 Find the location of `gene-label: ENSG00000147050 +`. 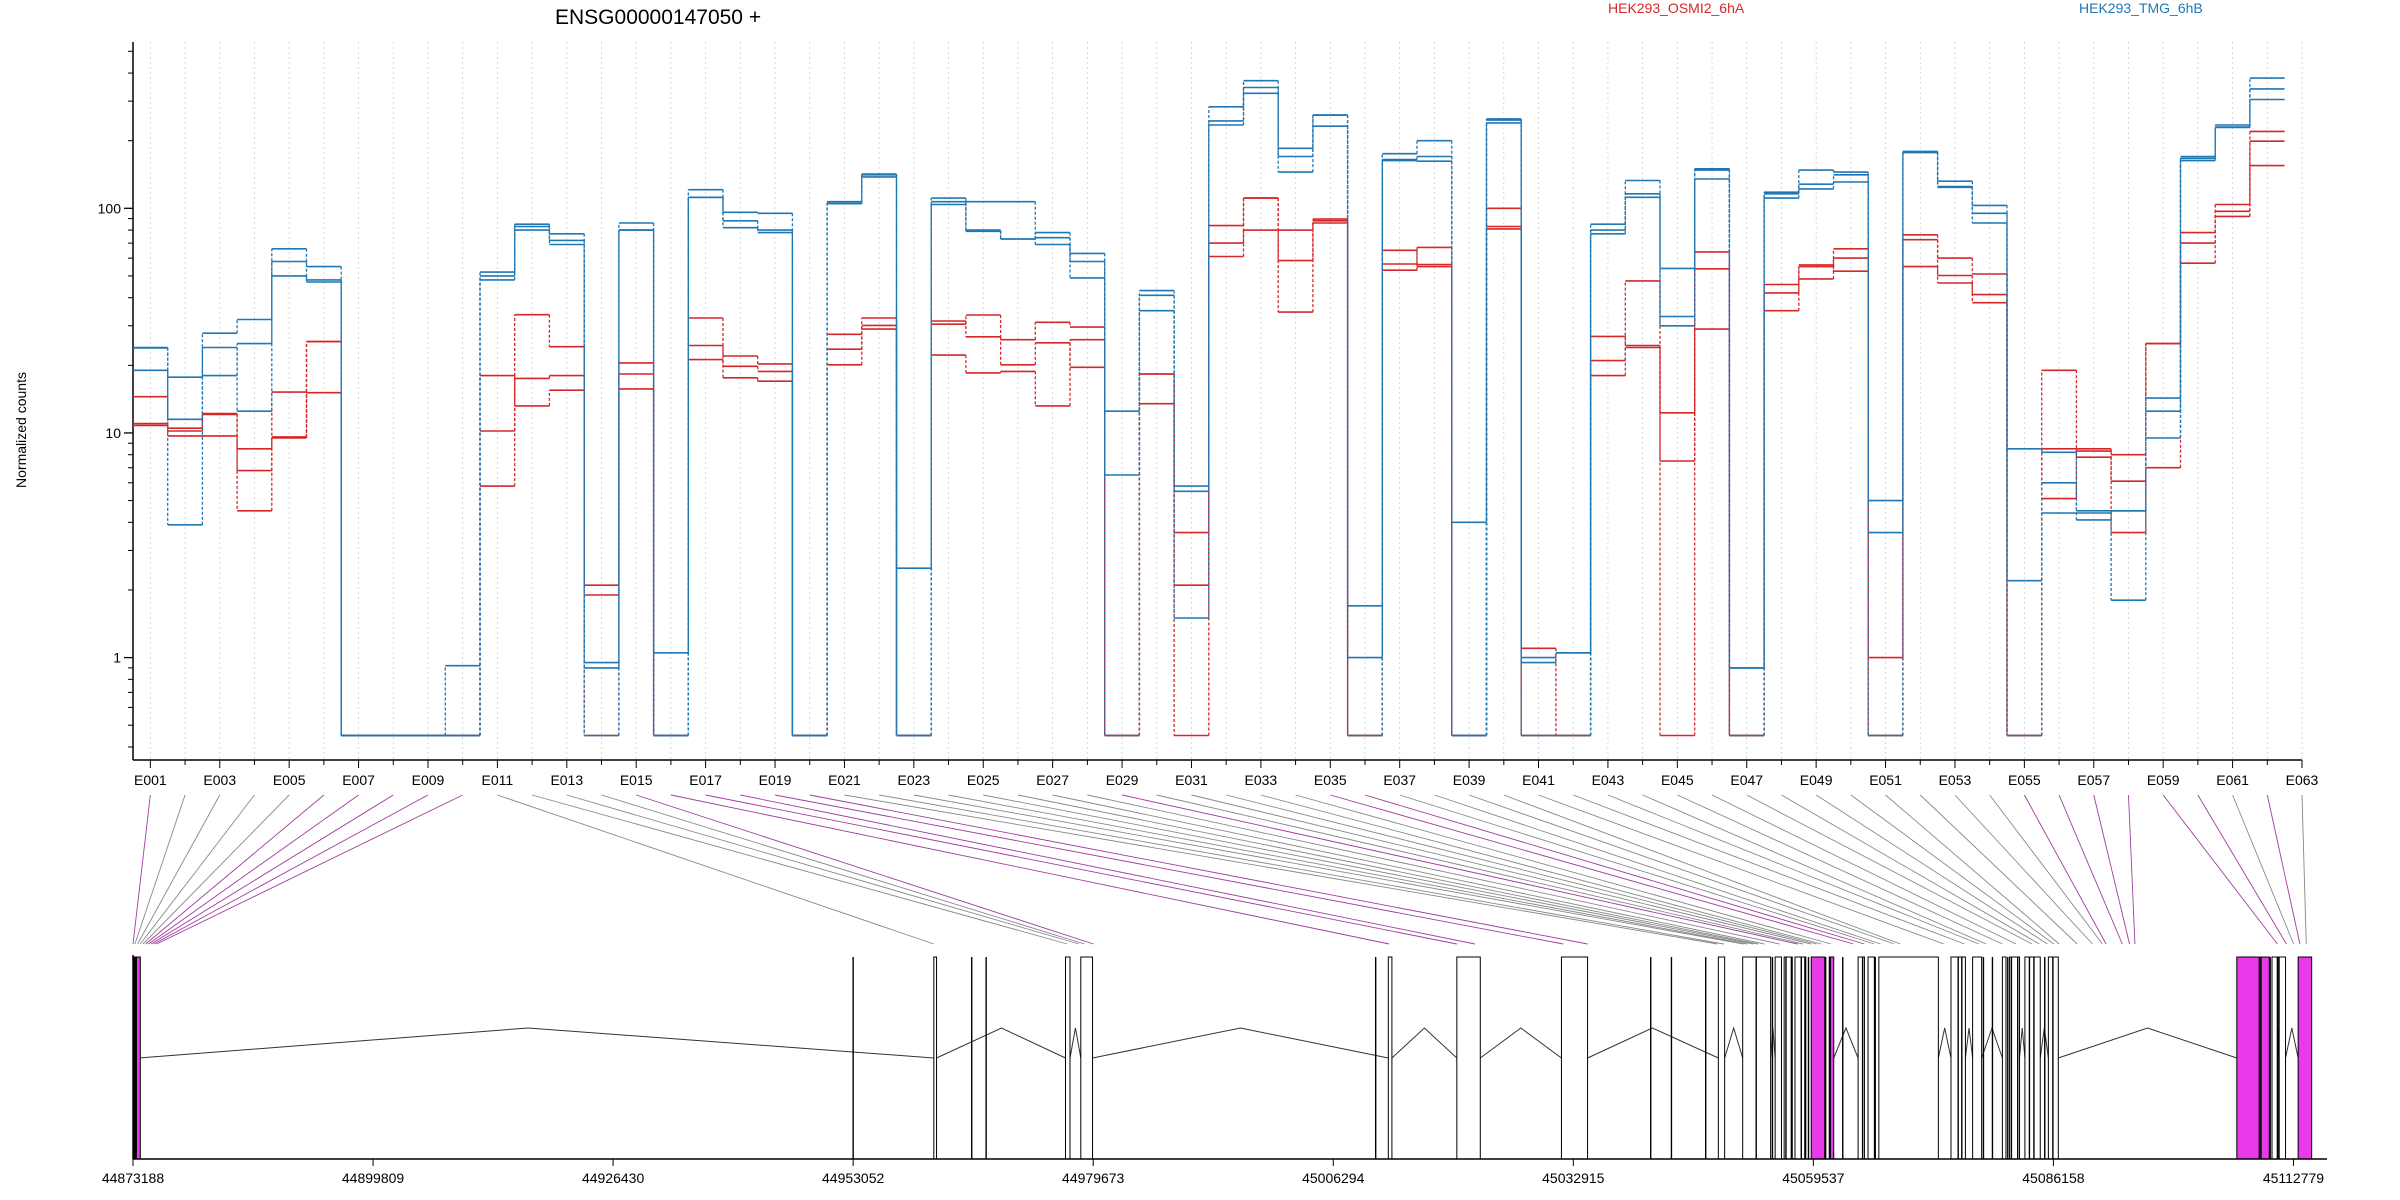

gene-label: ENSG00000147050 + is located at coordinates (658, 17).